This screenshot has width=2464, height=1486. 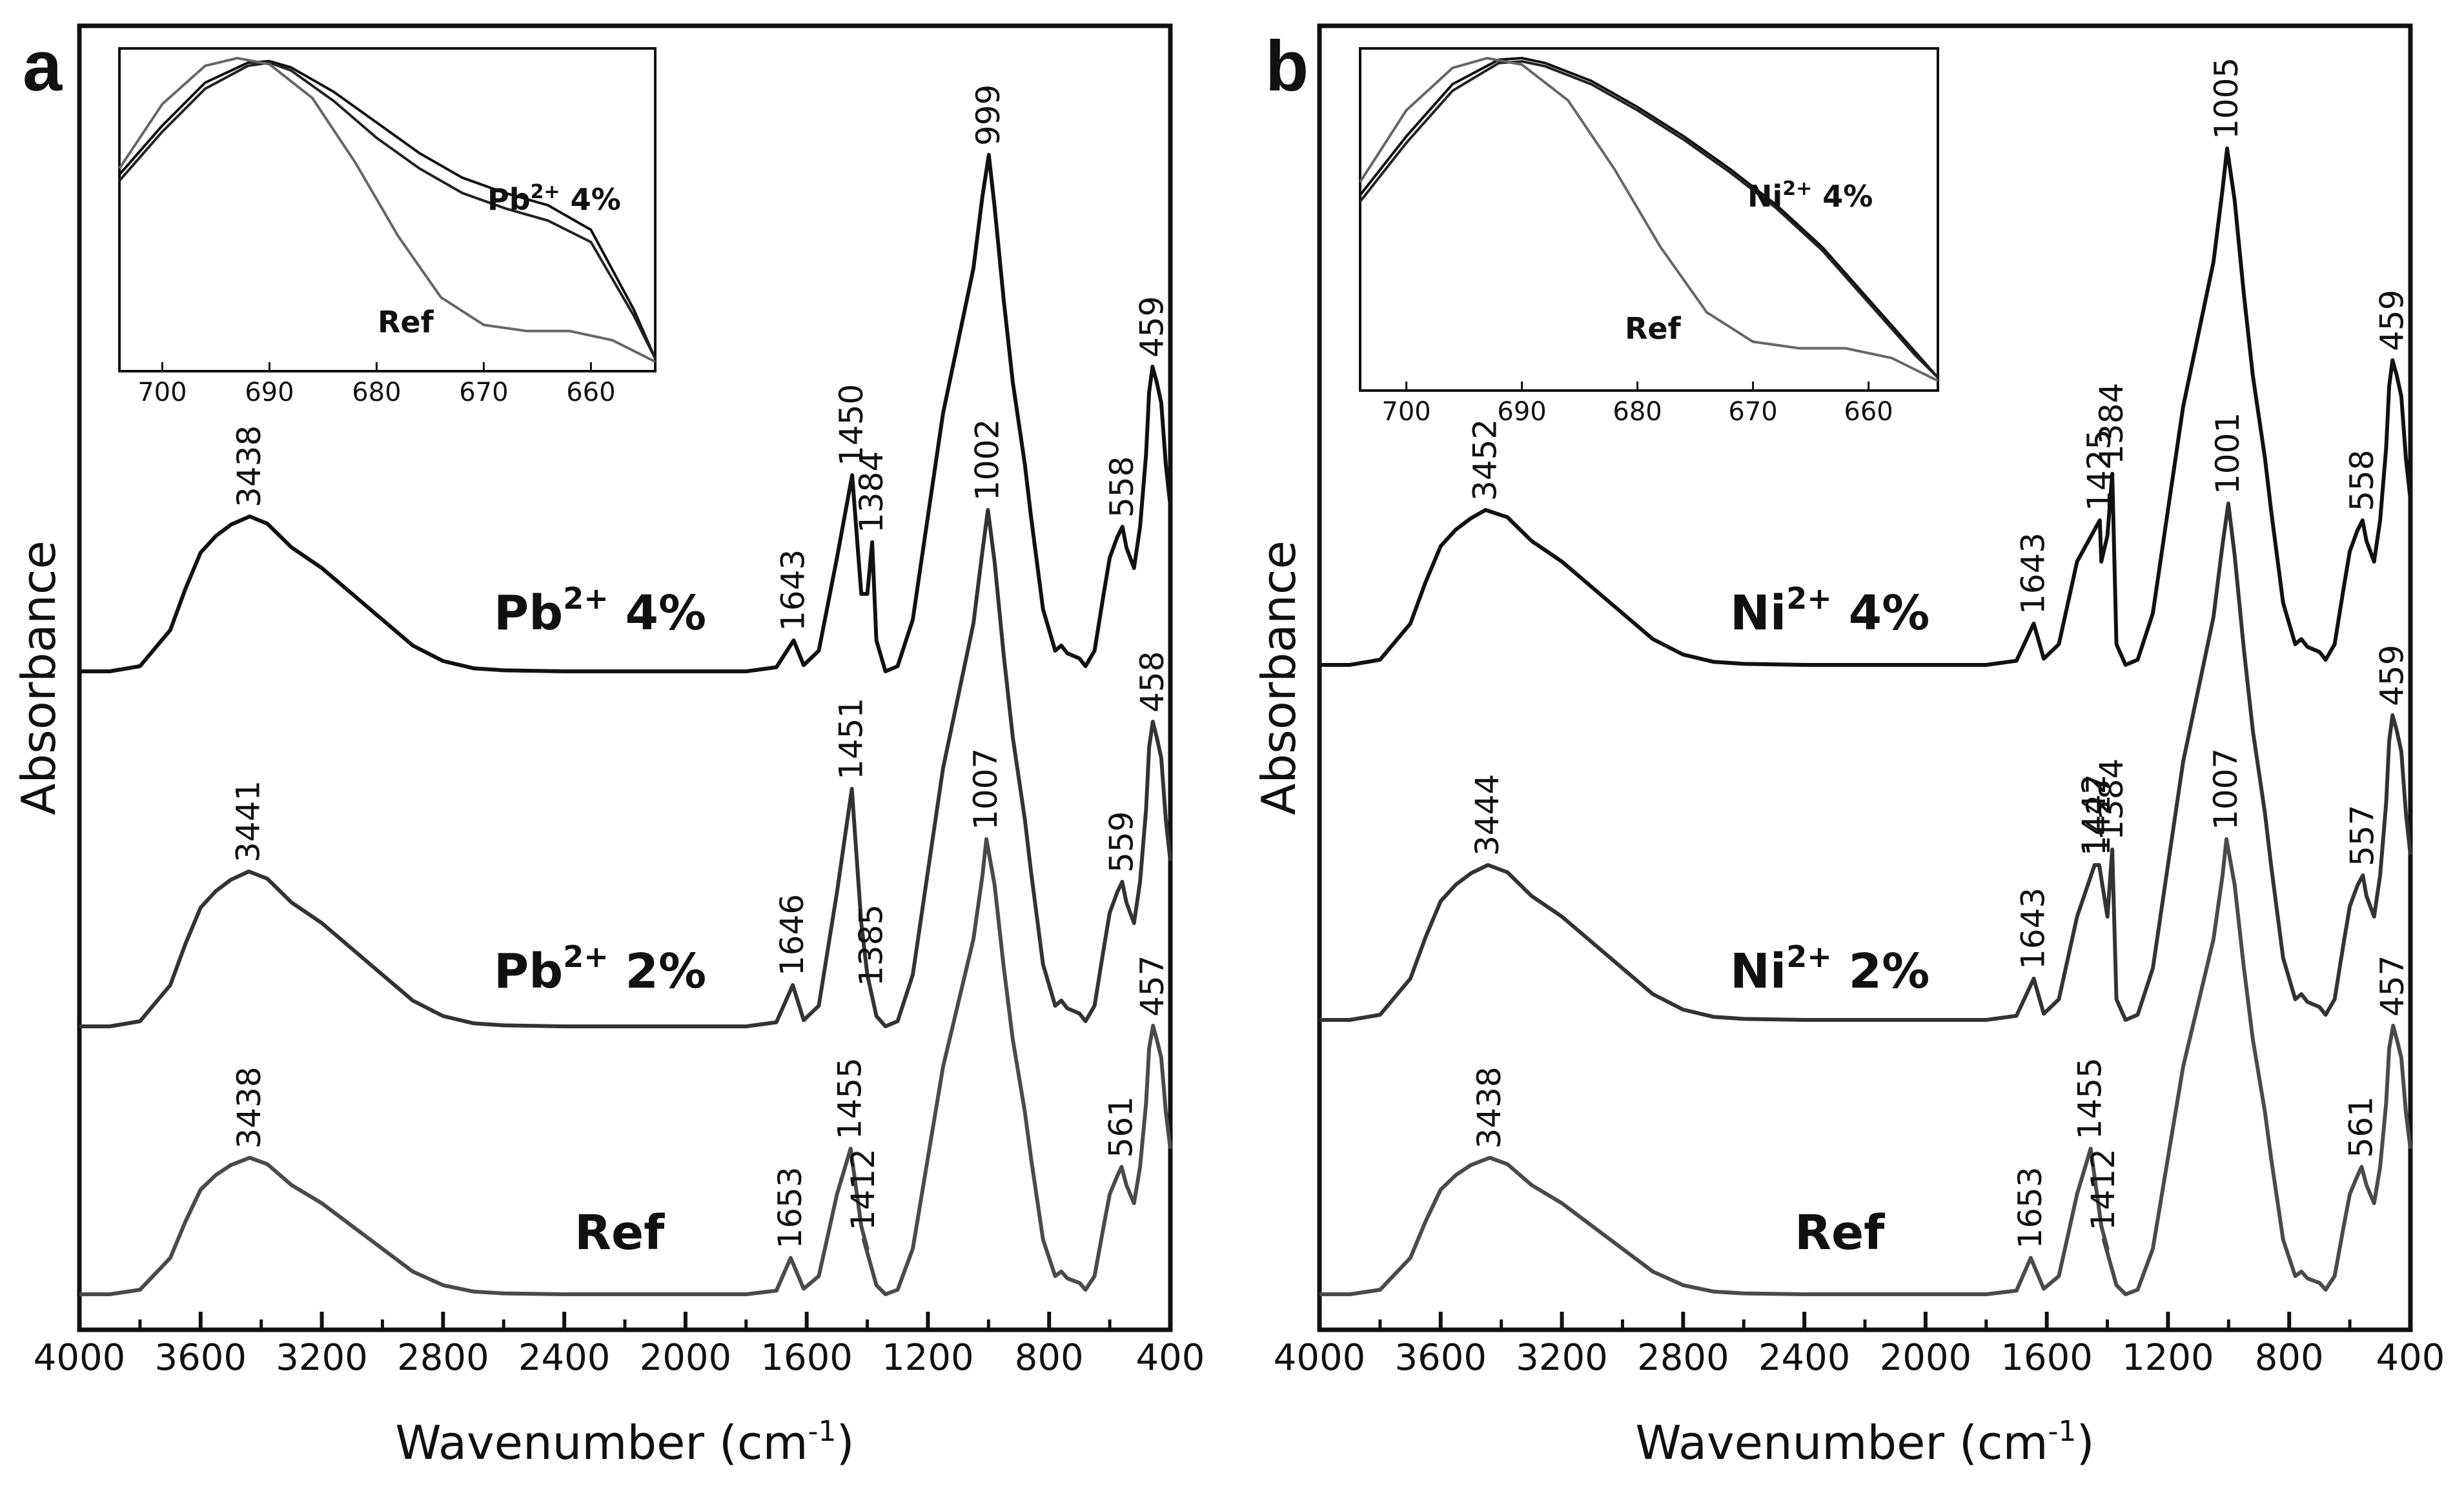 What do you see at coordinates (851, 425) in the screenshot?
I see `peak-label: 1450` at bounding box center [851, 425].